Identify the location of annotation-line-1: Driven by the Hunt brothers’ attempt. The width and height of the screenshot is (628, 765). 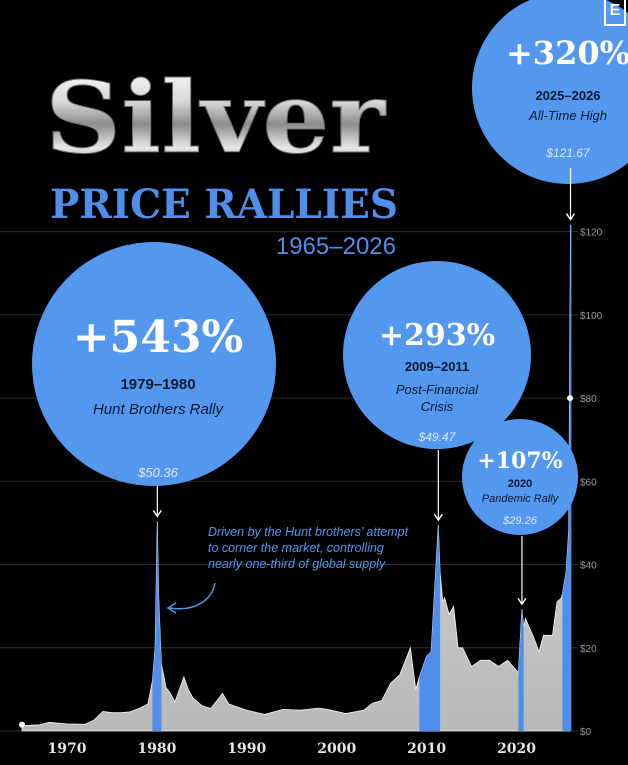
(308, 532).